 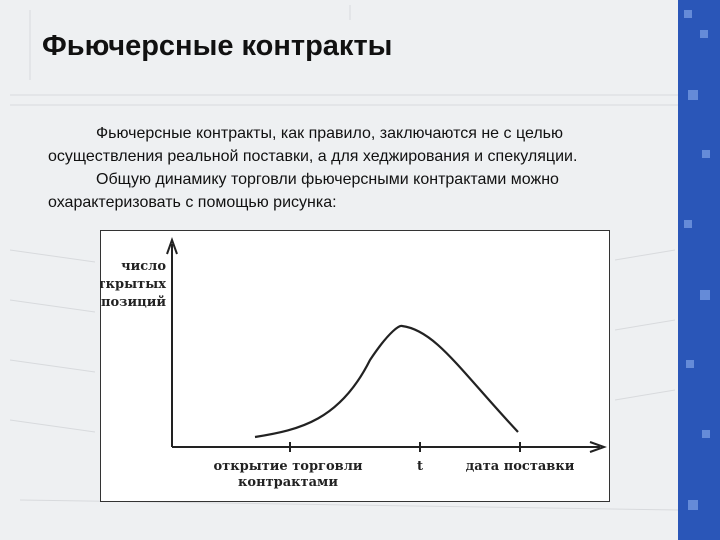 I want to click on x-label: дата поставки, so click(x=520, y=466).